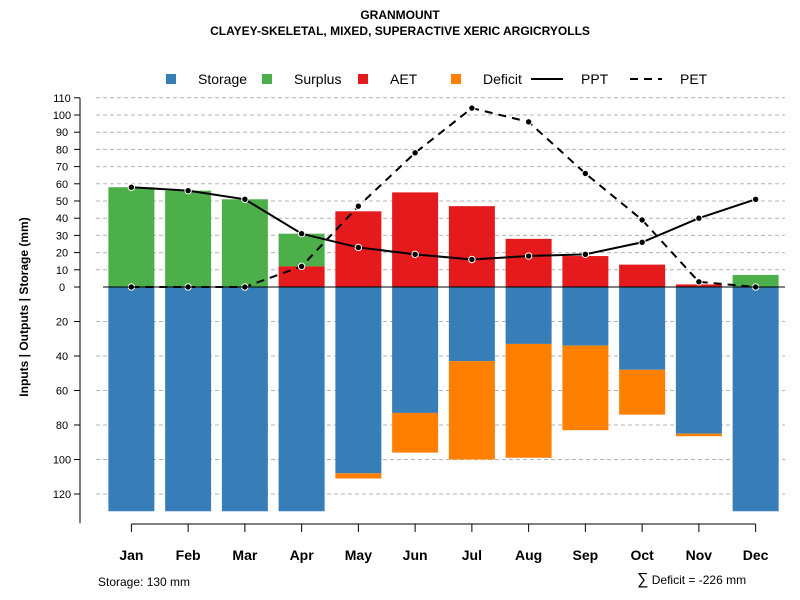 The height and width of the screenshot is (600, 800). I want to click on y-tick-label: 110, so click(62, 99).